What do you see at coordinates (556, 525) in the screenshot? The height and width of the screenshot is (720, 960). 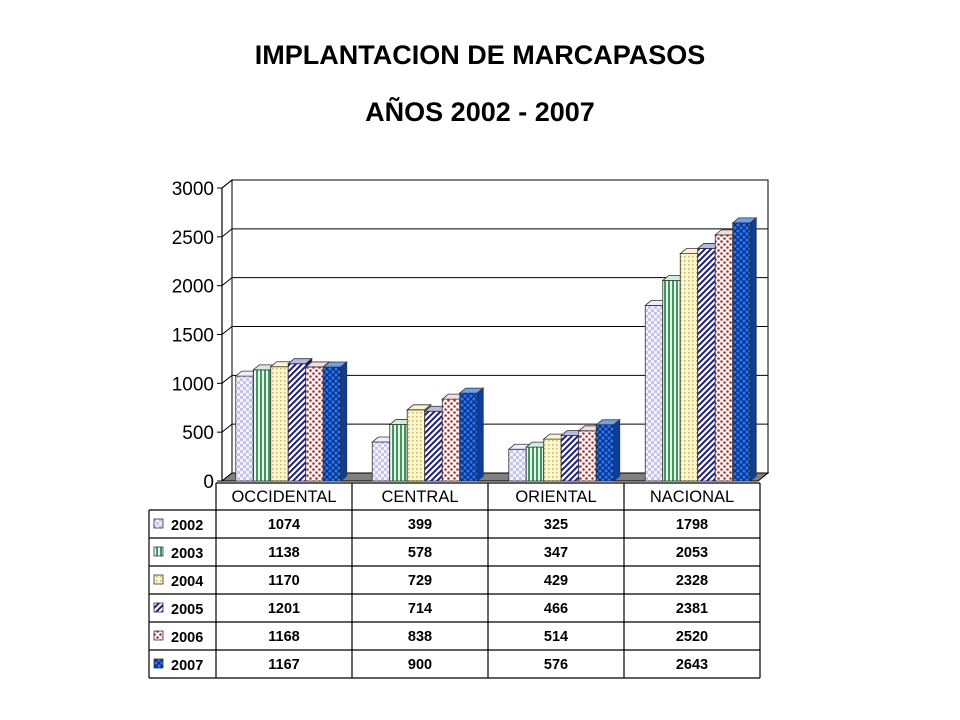 I see `table-cell: 325` at bounding box center [556, 525].